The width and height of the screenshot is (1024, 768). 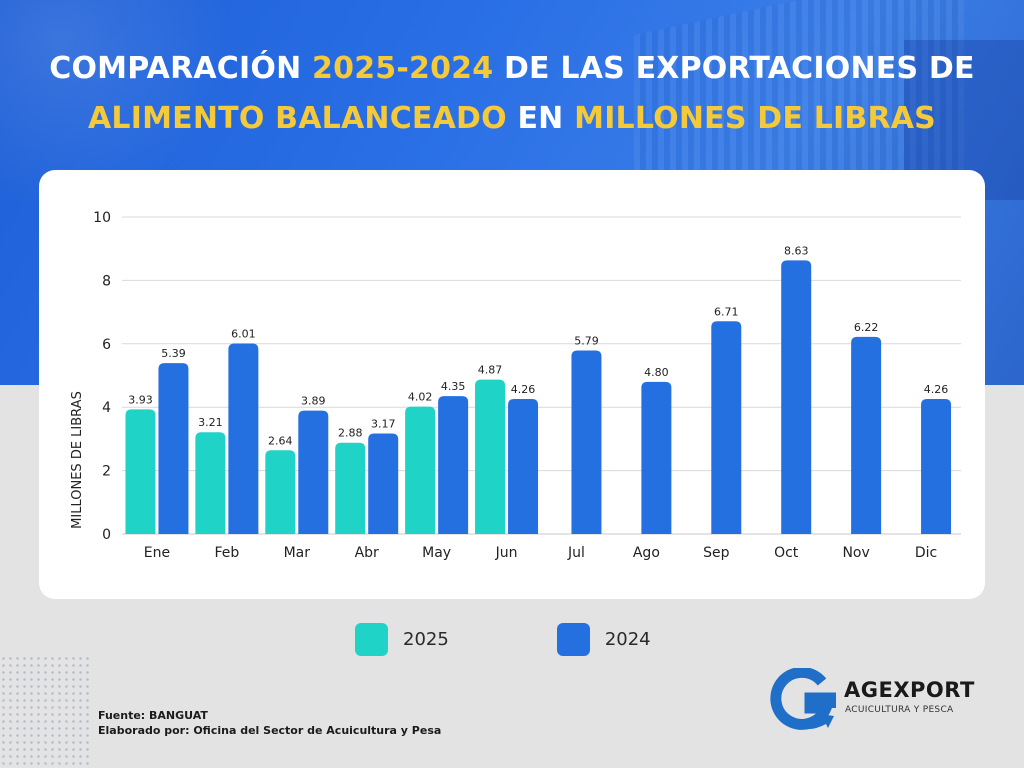 I want to click on y-tick-label: 4, so click(x=106, y=408).